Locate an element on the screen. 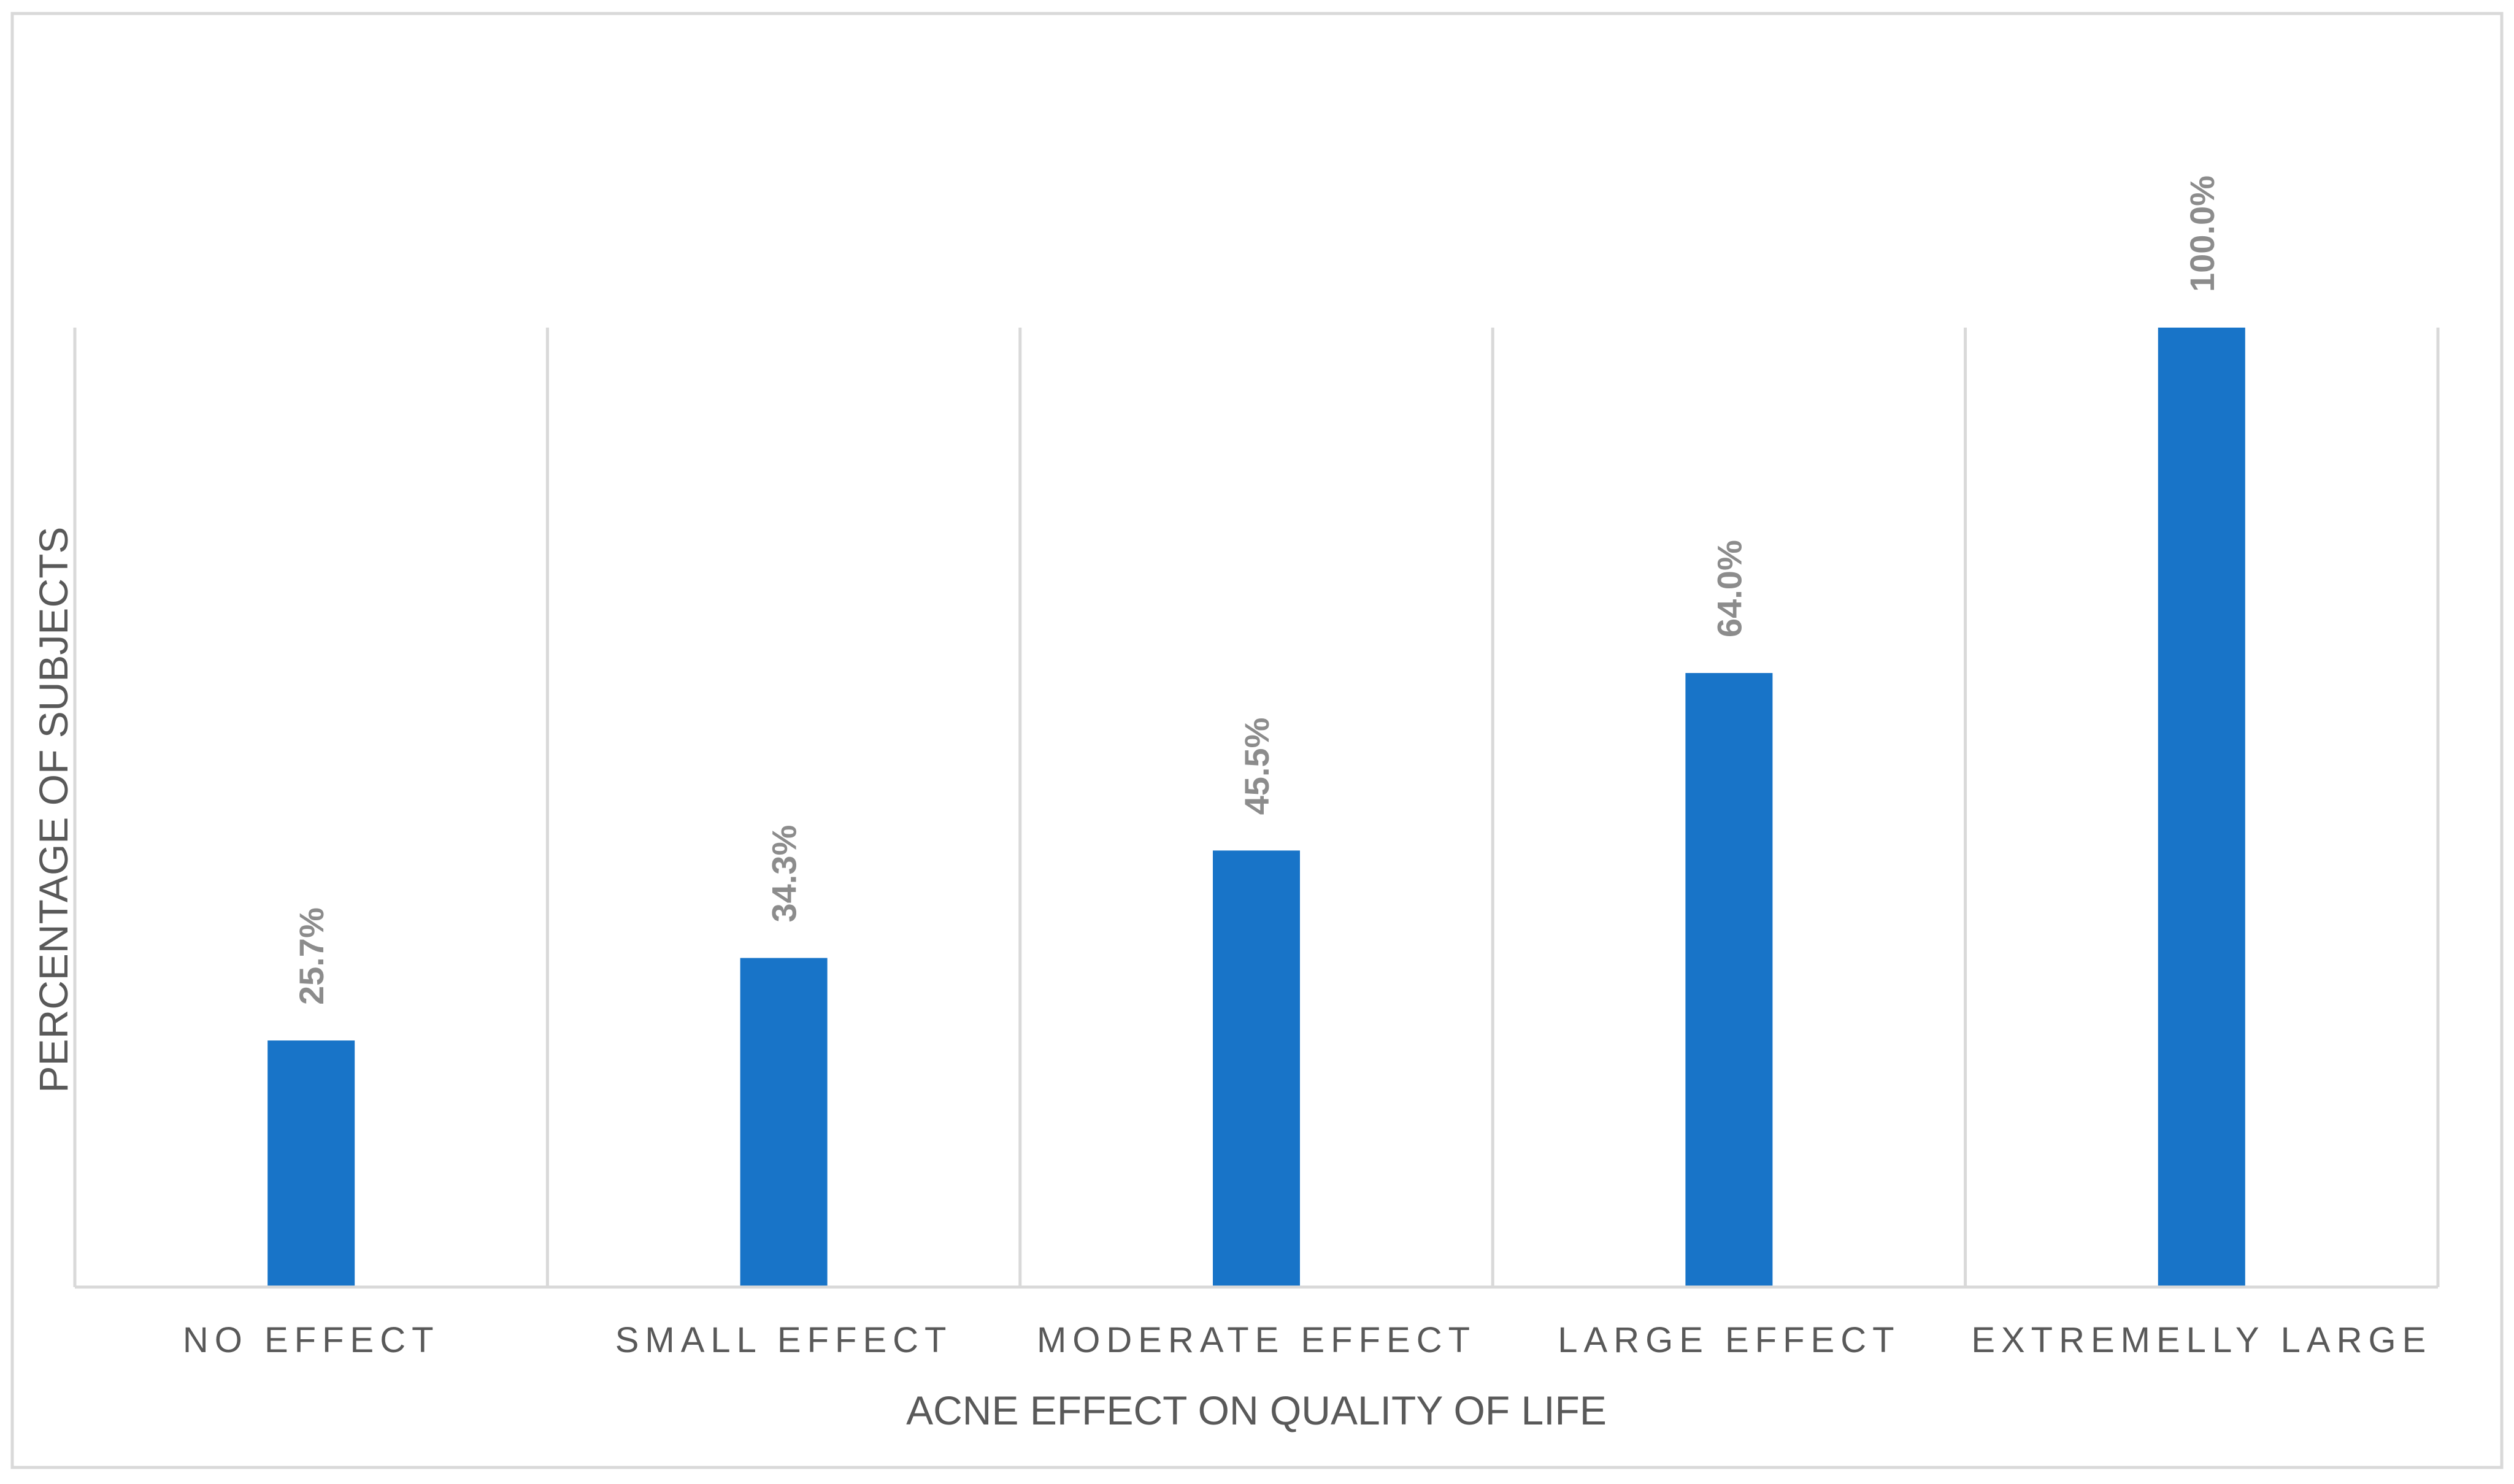  x-tick-label: SMALL EFFECT is located at coordinates (784, 1340).